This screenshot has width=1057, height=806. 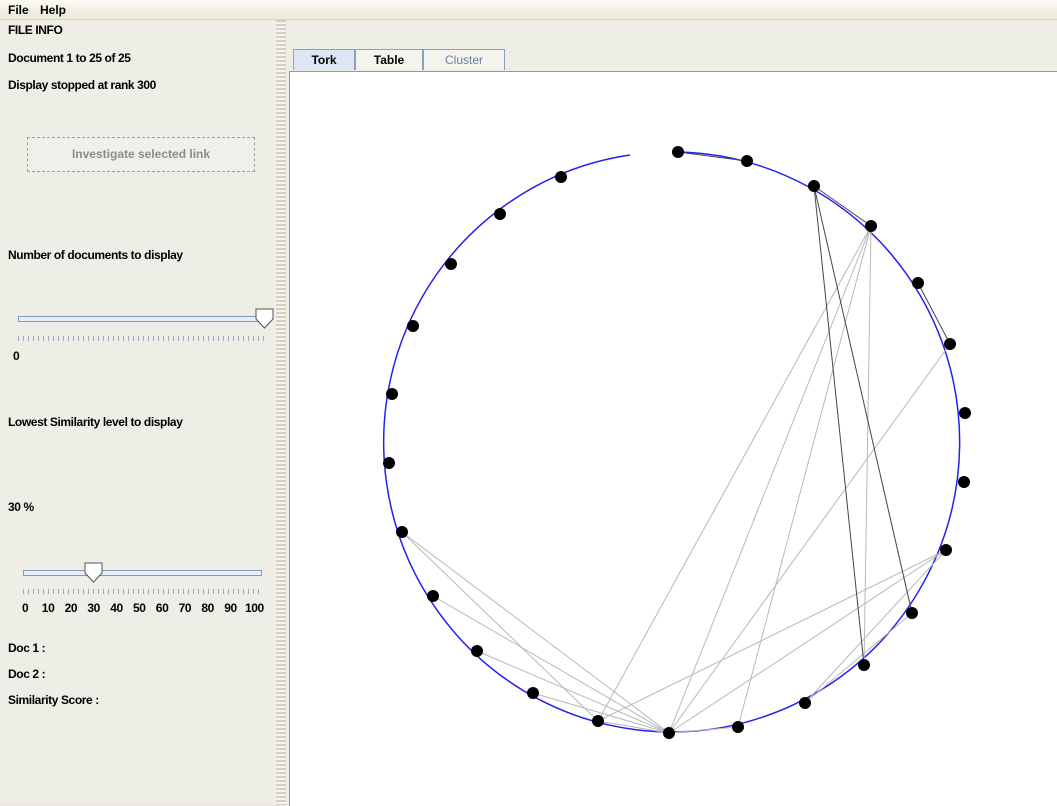 What do you see at coordinates (69, 58) in the screenshot?
I see `info-text: Document 1 to 25 of 25` at bounding box center [69, 58].